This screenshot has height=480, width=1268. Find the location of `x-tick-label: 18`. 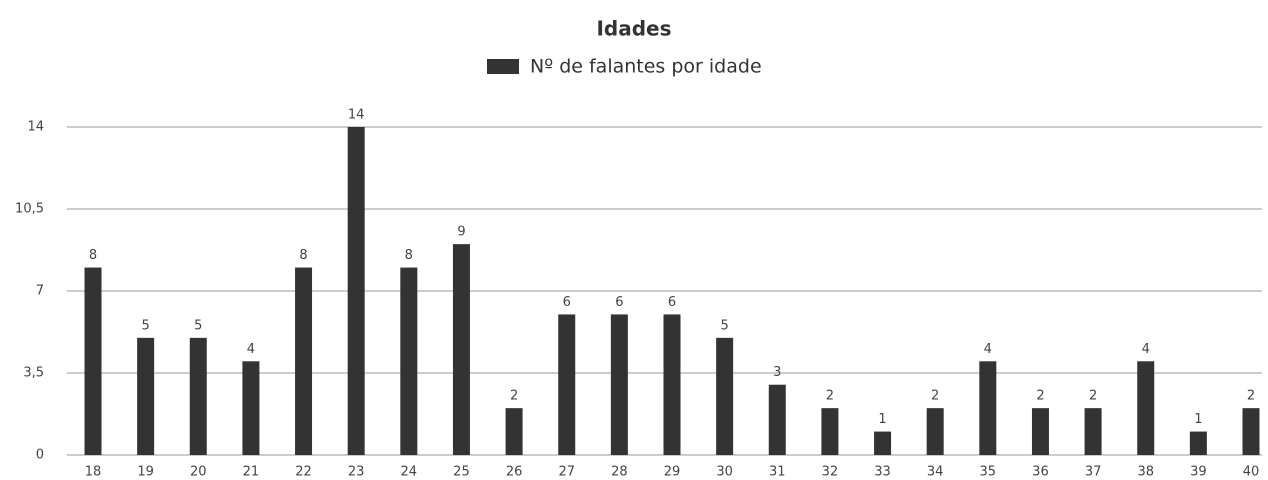

x-tick-label: 18 is located at coordinates (93, 472).